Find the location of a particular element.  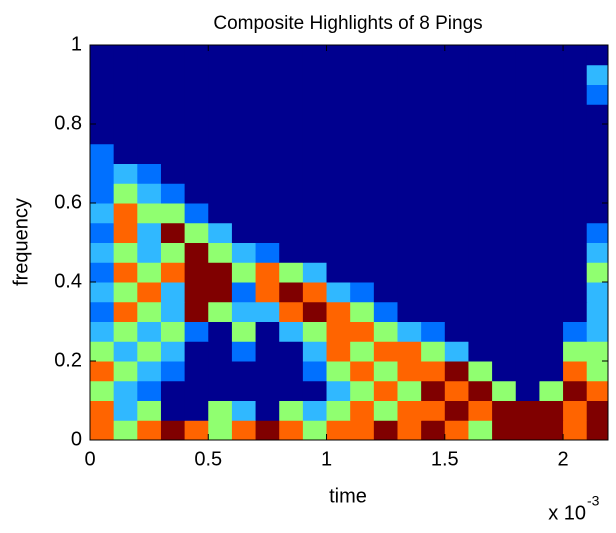

y-tick-label: 0.6 is located at coordinates (68, 202).